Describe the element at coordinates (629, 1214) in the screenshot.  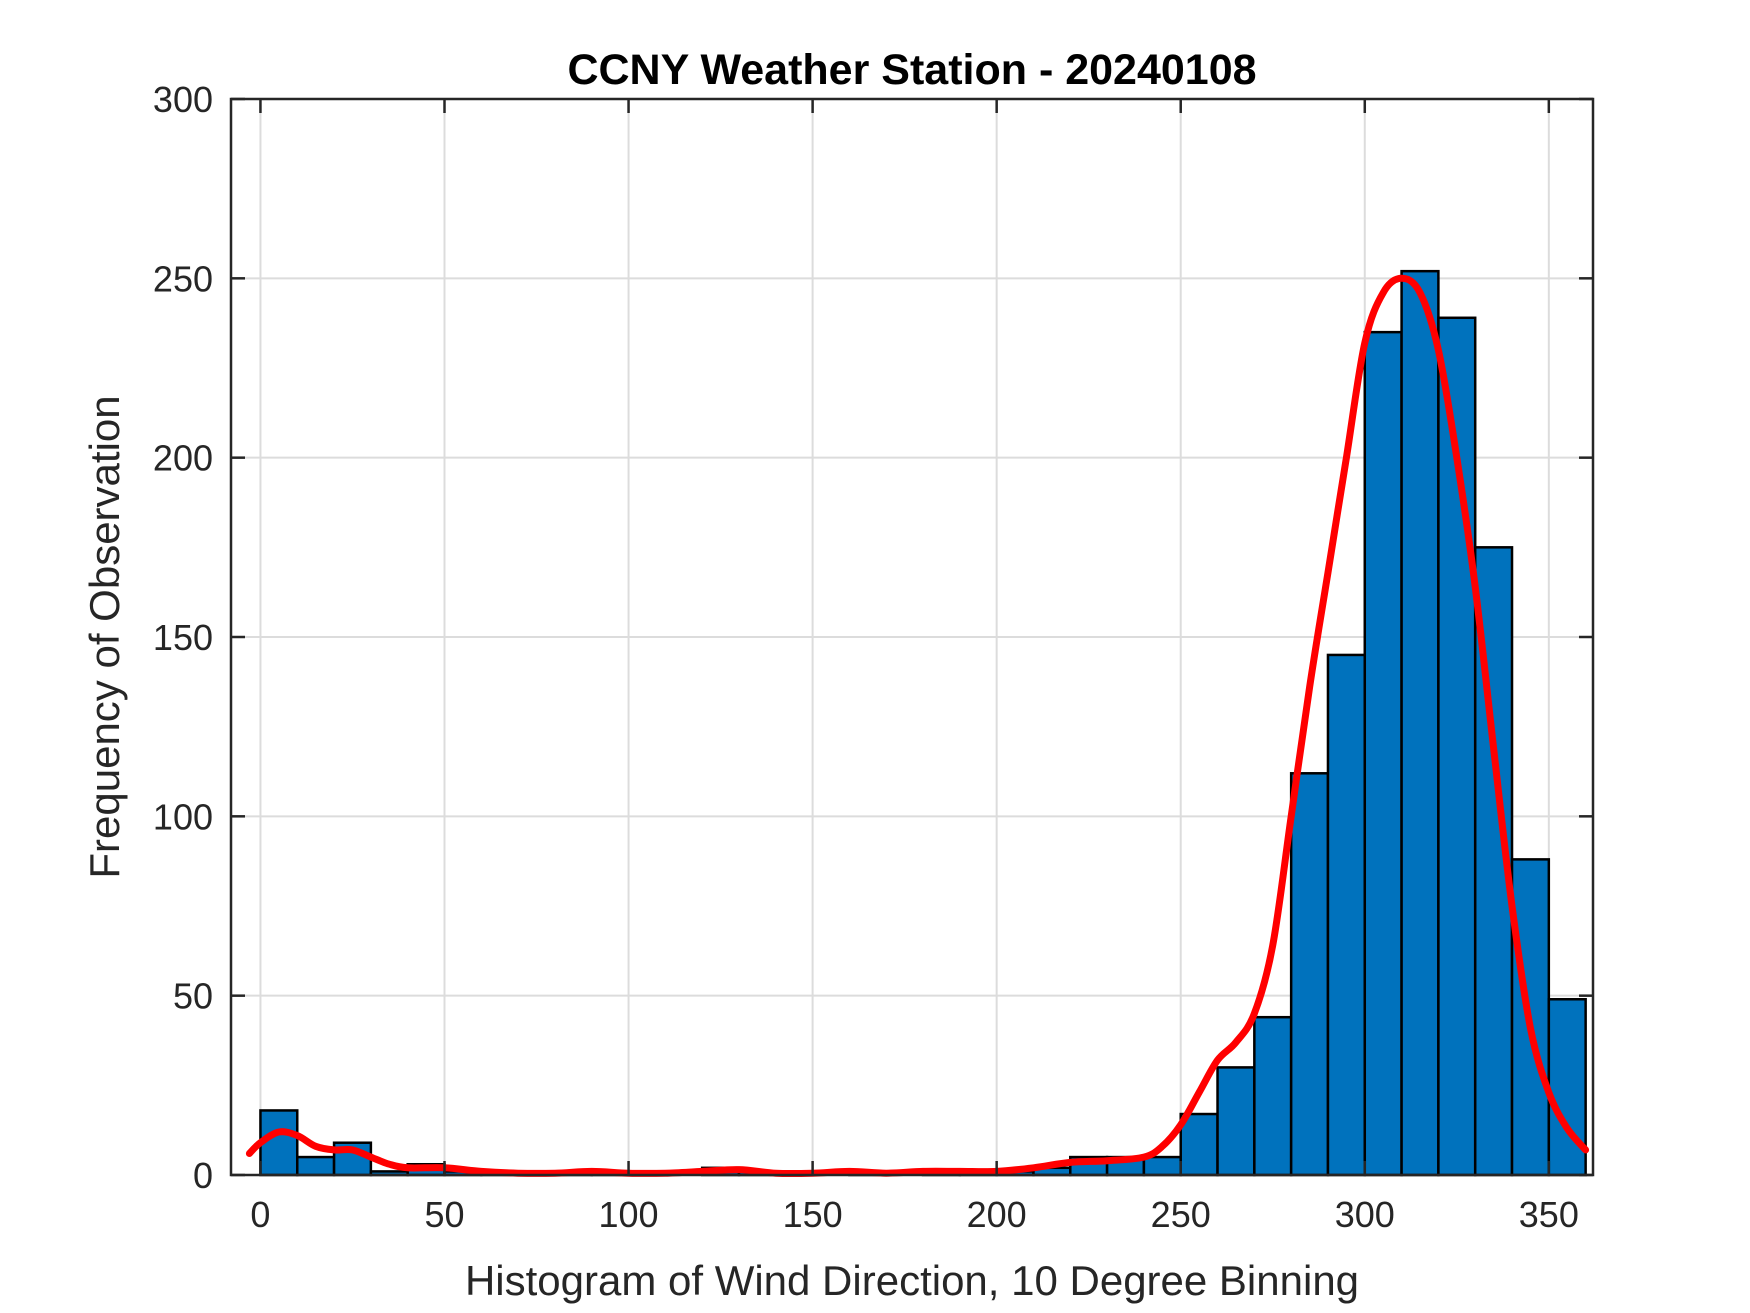
I see `x-tick-label: 100` at that location.